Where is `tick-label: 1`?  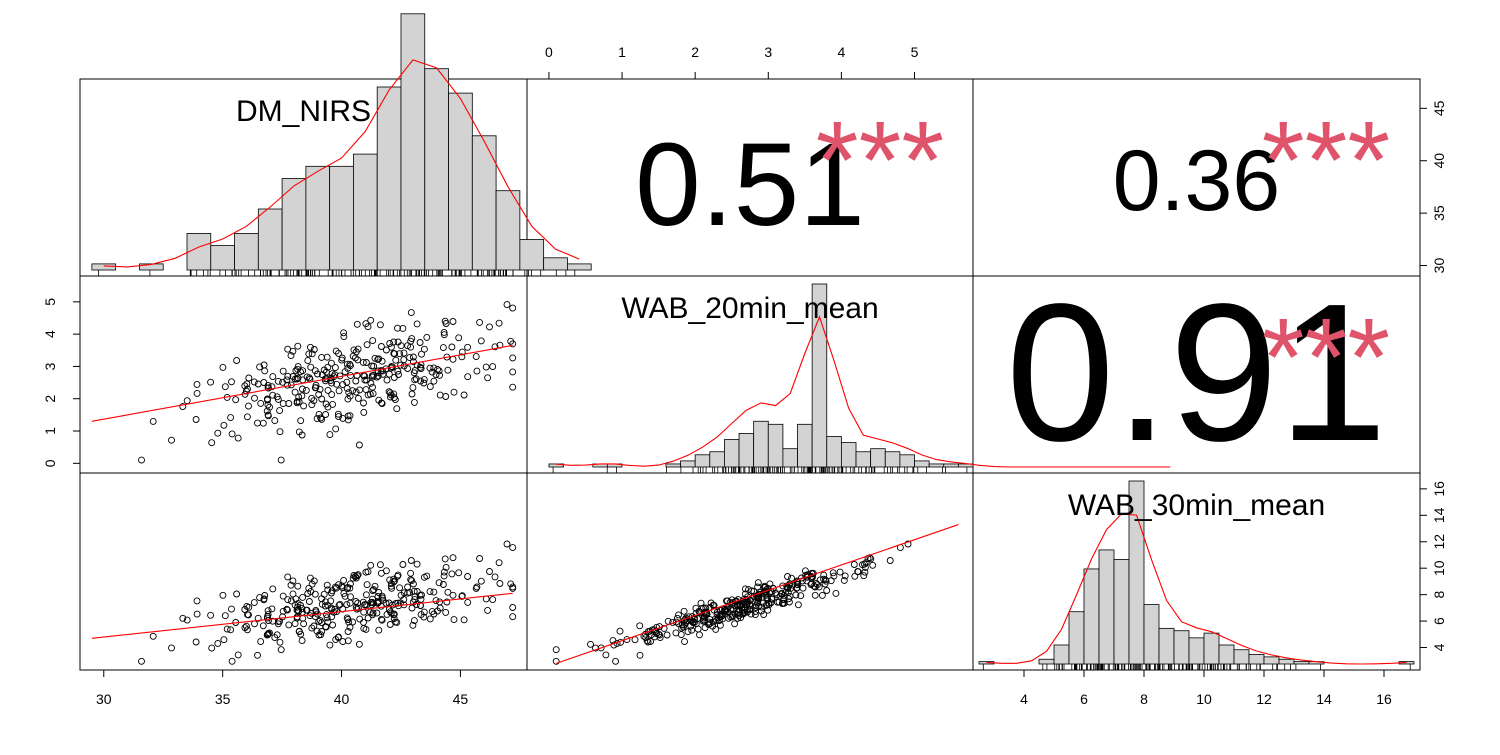
tick-label: 1 is located at coordinates (622, 52).